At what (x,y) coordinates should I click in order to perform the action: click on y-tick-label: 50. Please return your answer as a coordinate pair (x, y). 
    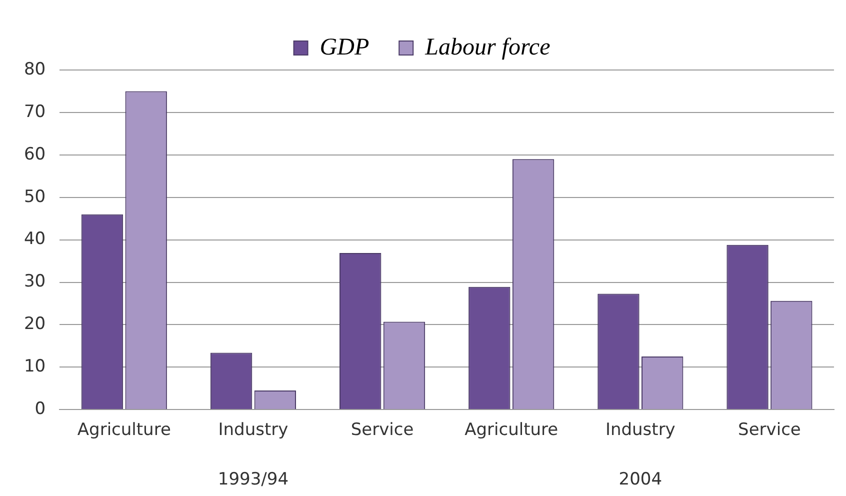
    Looking at the image, I should click on (35, 196).